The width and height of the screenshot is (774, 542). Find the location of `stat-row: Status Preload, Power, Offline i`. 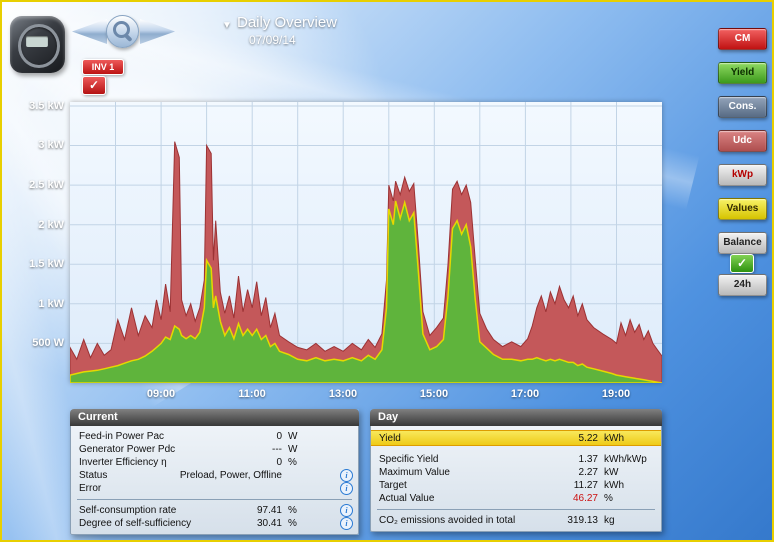

stat-row: Status Preload, Power, Offline i is located at coordinates (214, 475).